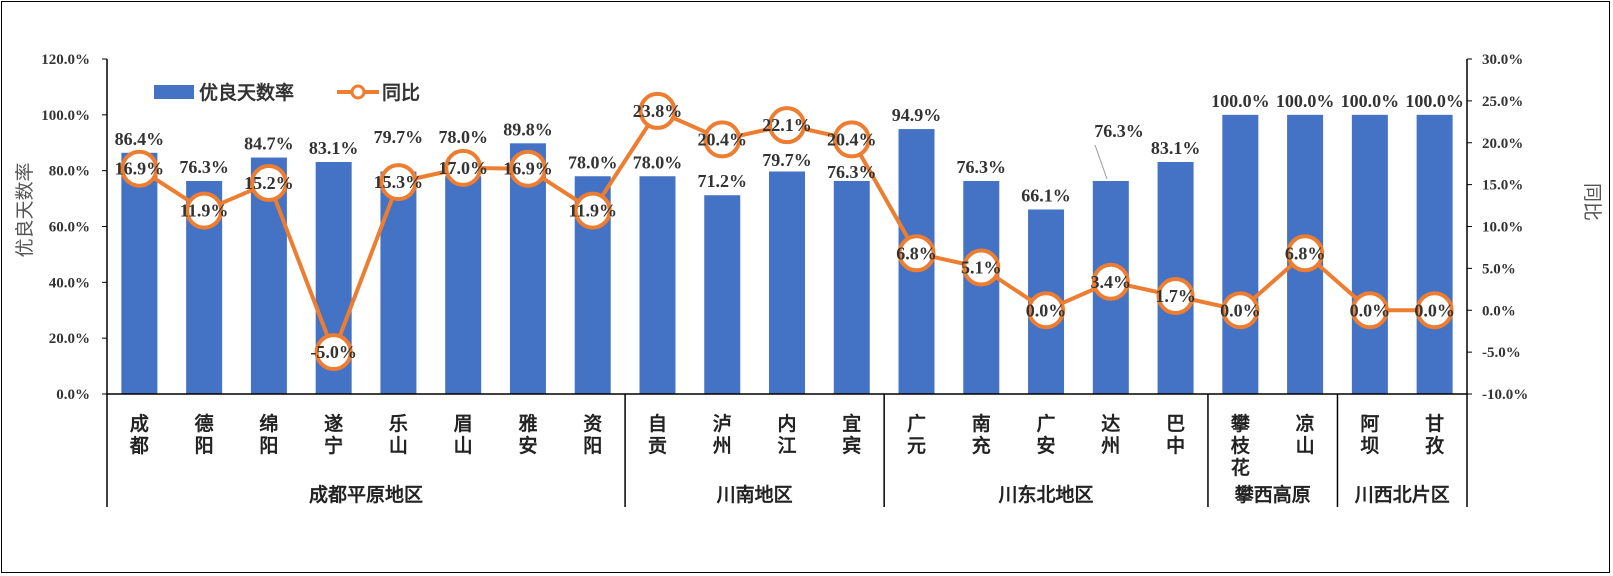 This screenshot has height=576, width=1613. Describe the element at coordinates (1505, 395) in the screenshot. I see `y-right-tick-label: -10.0%` at that location.